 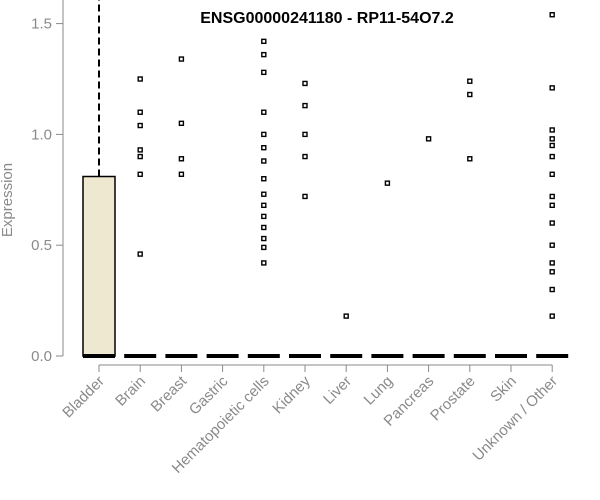 What do you see at coordinates (47, 182) in the screenshot?
I see `y-axis: 0.00.51.01.52.02.5` at bounding box center [47, 182].